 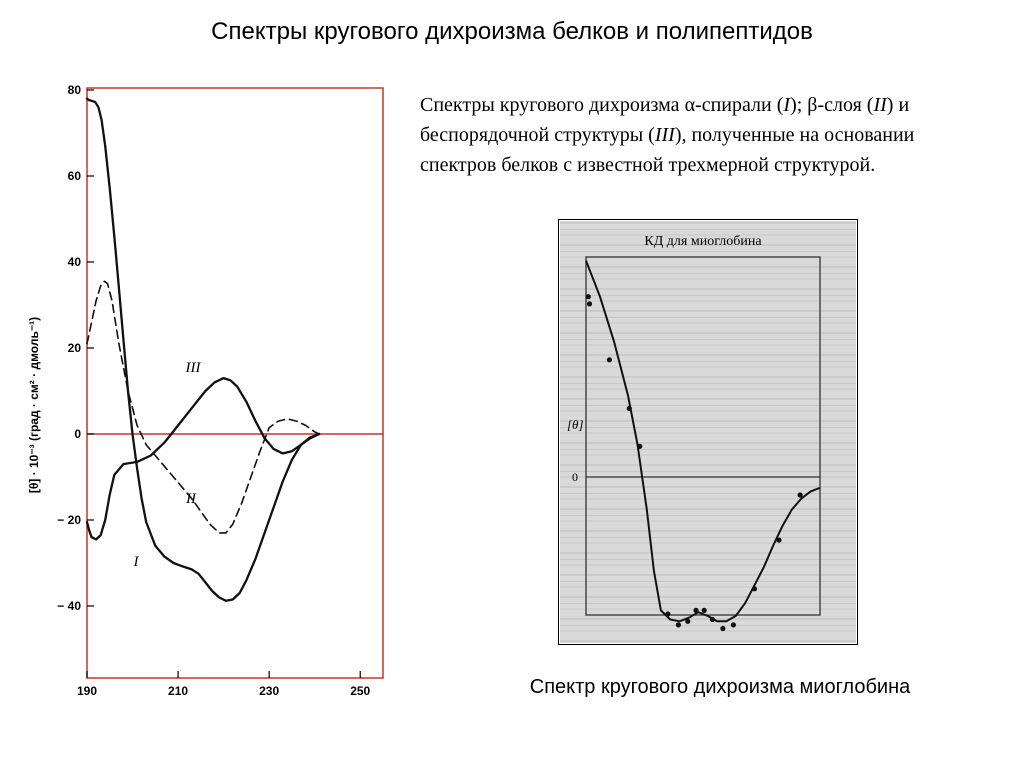 I want to click on roman-numeral-iii: III, so click(x=664, y=135).